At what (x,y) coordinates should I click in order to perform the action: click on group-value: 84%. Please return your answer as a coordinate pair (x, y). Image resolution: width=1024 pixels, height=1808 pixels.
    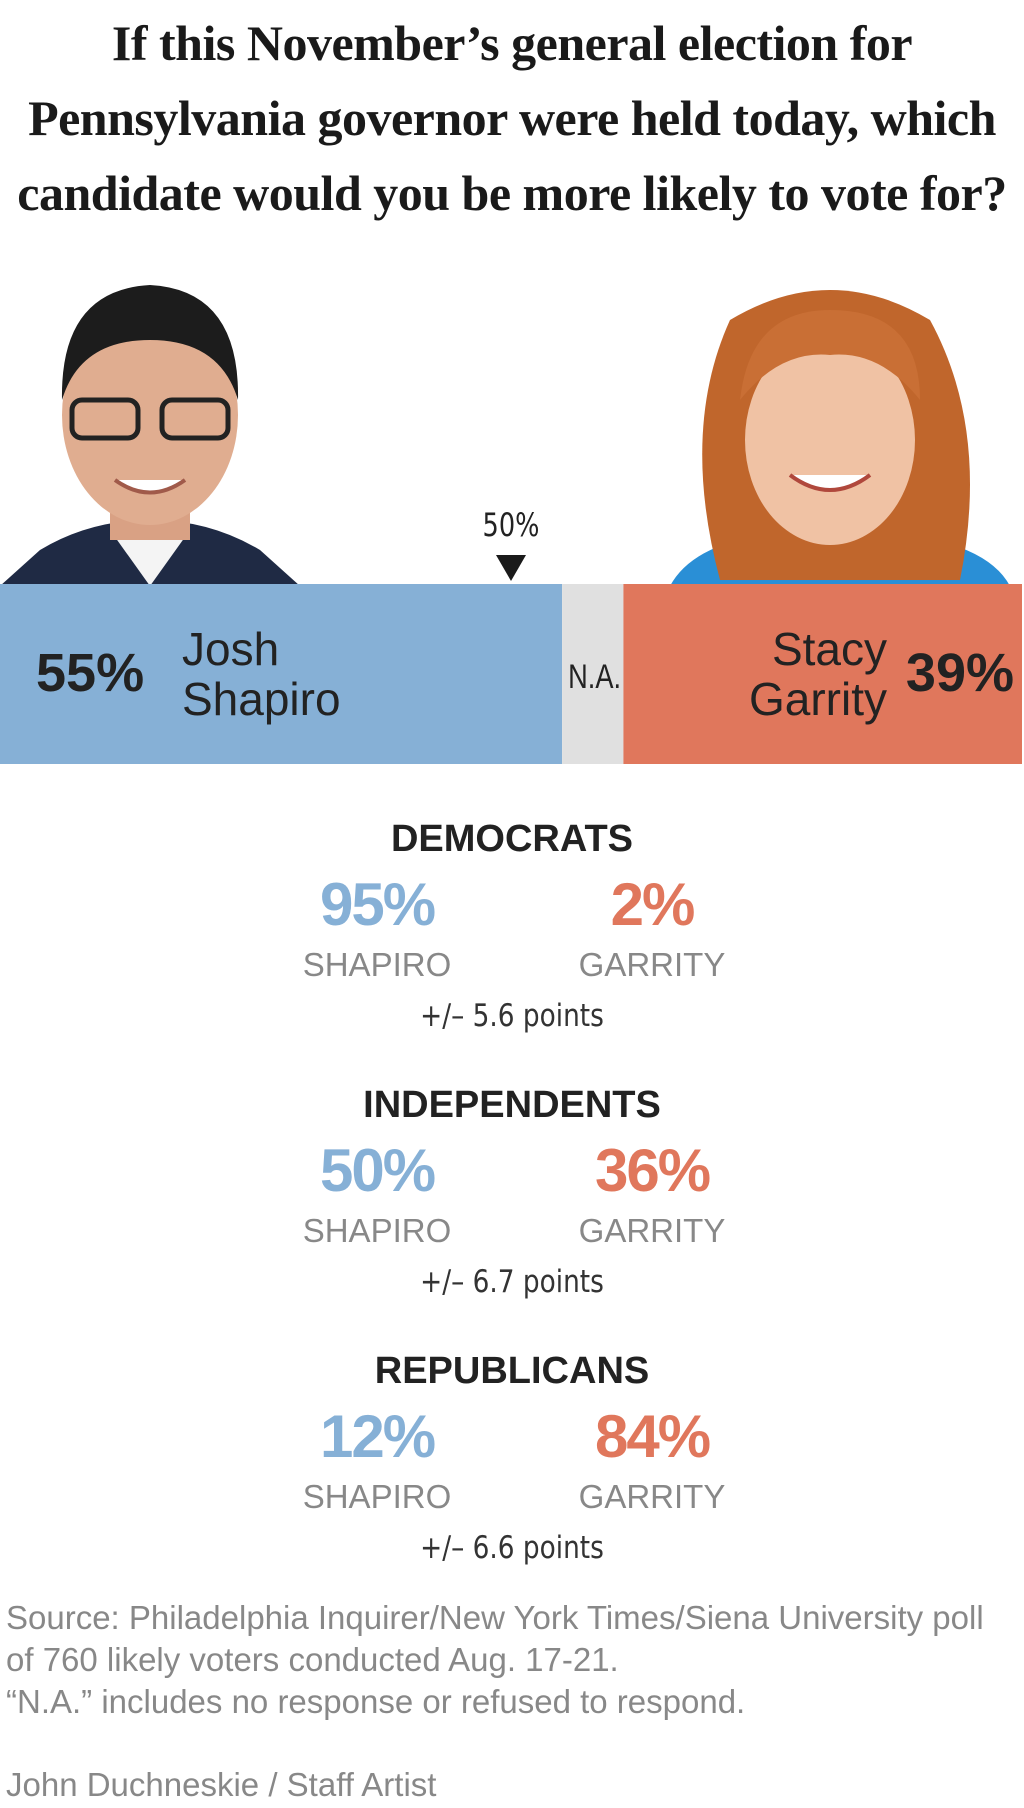
    Looking at the image, I should click on (652, 1436).